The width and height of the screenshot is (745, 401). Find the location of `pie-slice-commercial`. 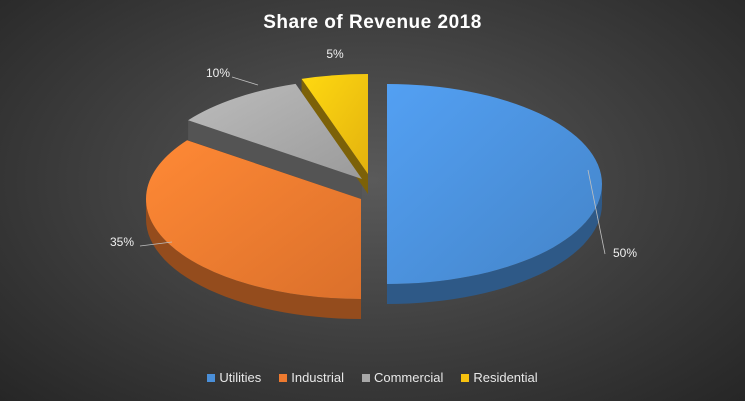

pie-slice-commercial is located at coordinates (275, 131).